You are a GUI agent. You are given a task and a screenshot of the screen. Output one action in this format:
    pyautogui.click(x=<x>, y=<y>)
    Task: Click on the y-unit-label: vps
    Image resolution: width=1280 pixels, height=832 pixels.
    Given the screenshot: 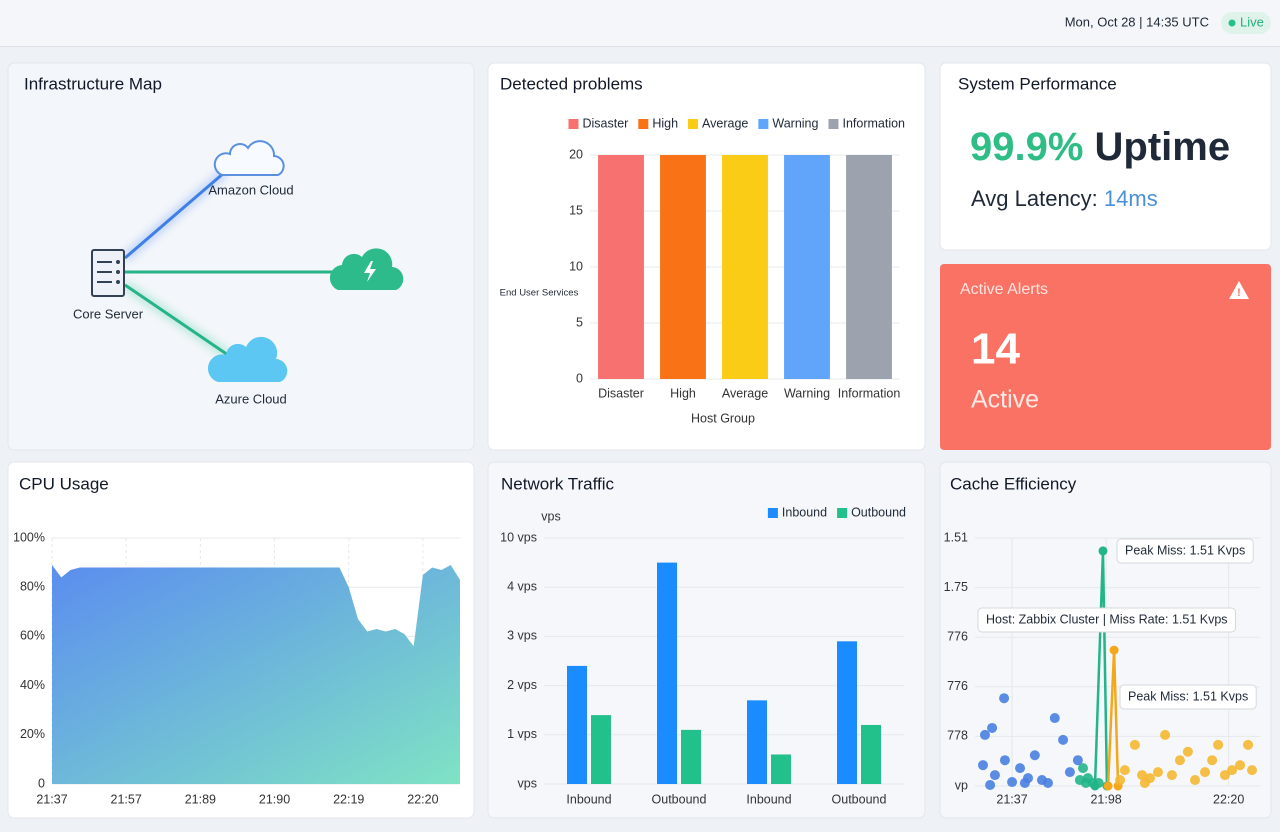 What is the action you would take?
    pyautogui.click(x=550, y=516)
    